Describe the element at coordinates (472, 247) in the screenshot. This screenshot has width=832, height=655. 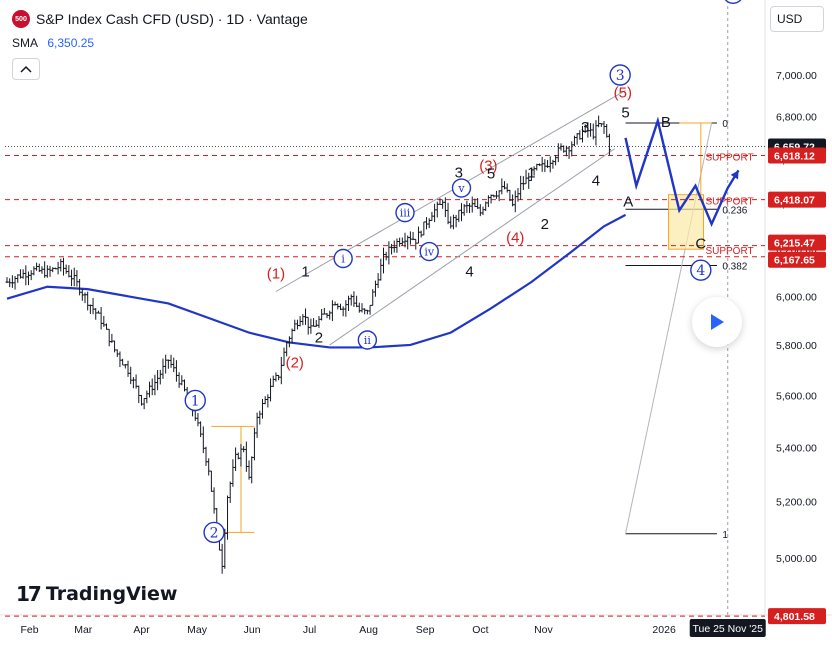
I see `channel-line` at that location.